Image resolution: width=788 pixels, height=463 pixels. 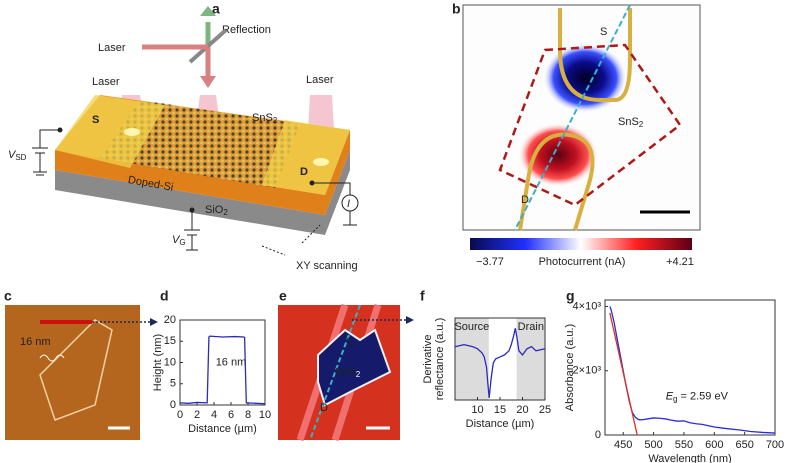 I want to click on panel-label: e, so click(x=283, y=296).